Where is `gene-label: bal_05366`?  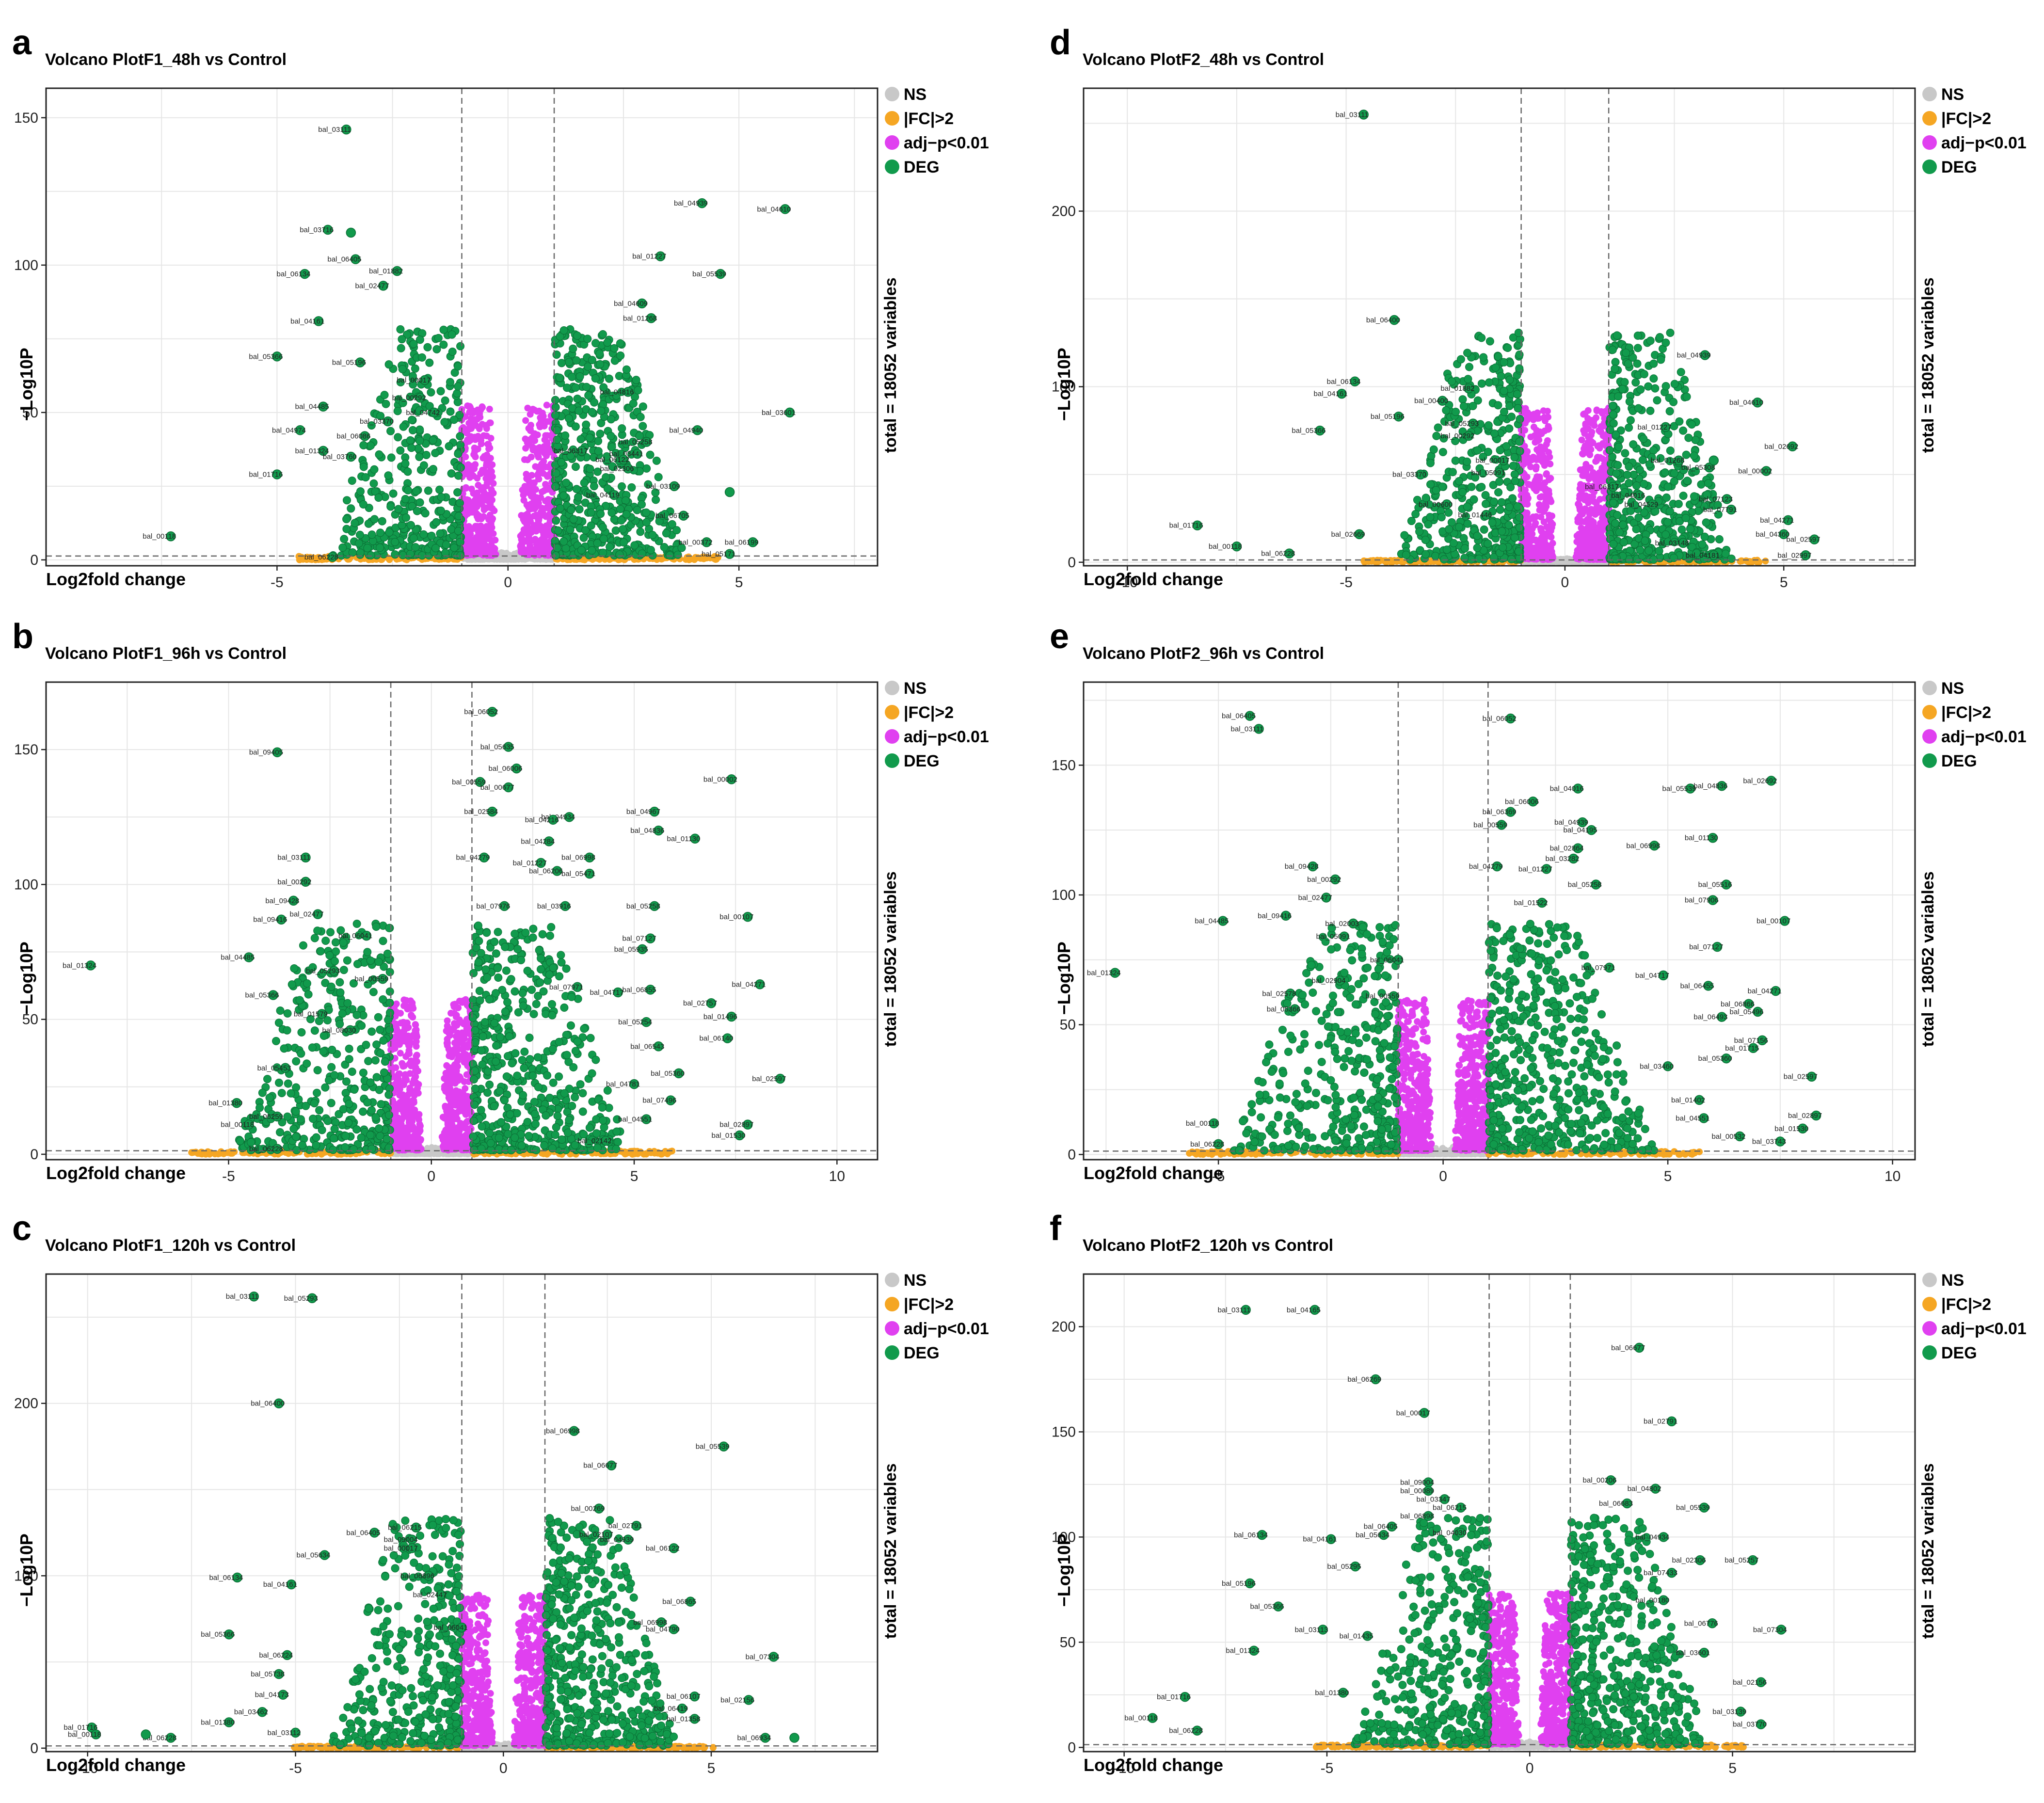 gene-label: bal_05366 is located at coordinates (262, 995).